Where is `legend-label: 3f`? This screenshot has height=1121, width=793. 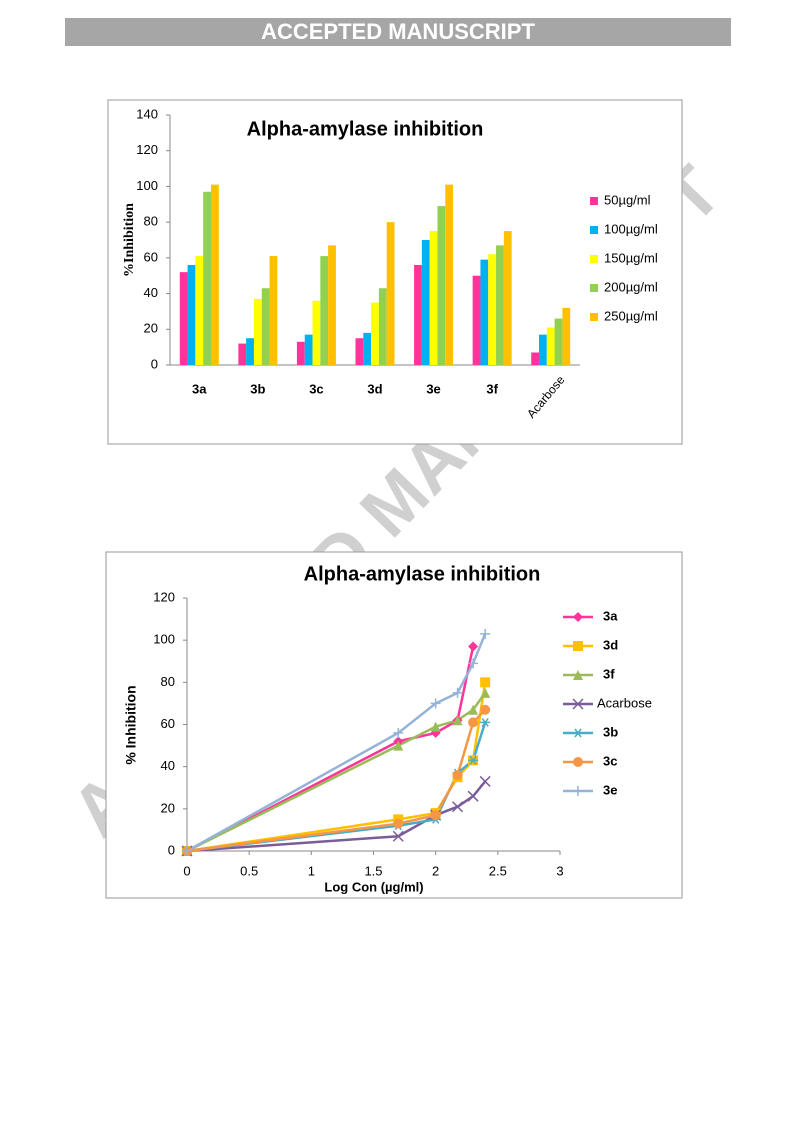
legend-label: 3f is located at coordinates (609, 673).